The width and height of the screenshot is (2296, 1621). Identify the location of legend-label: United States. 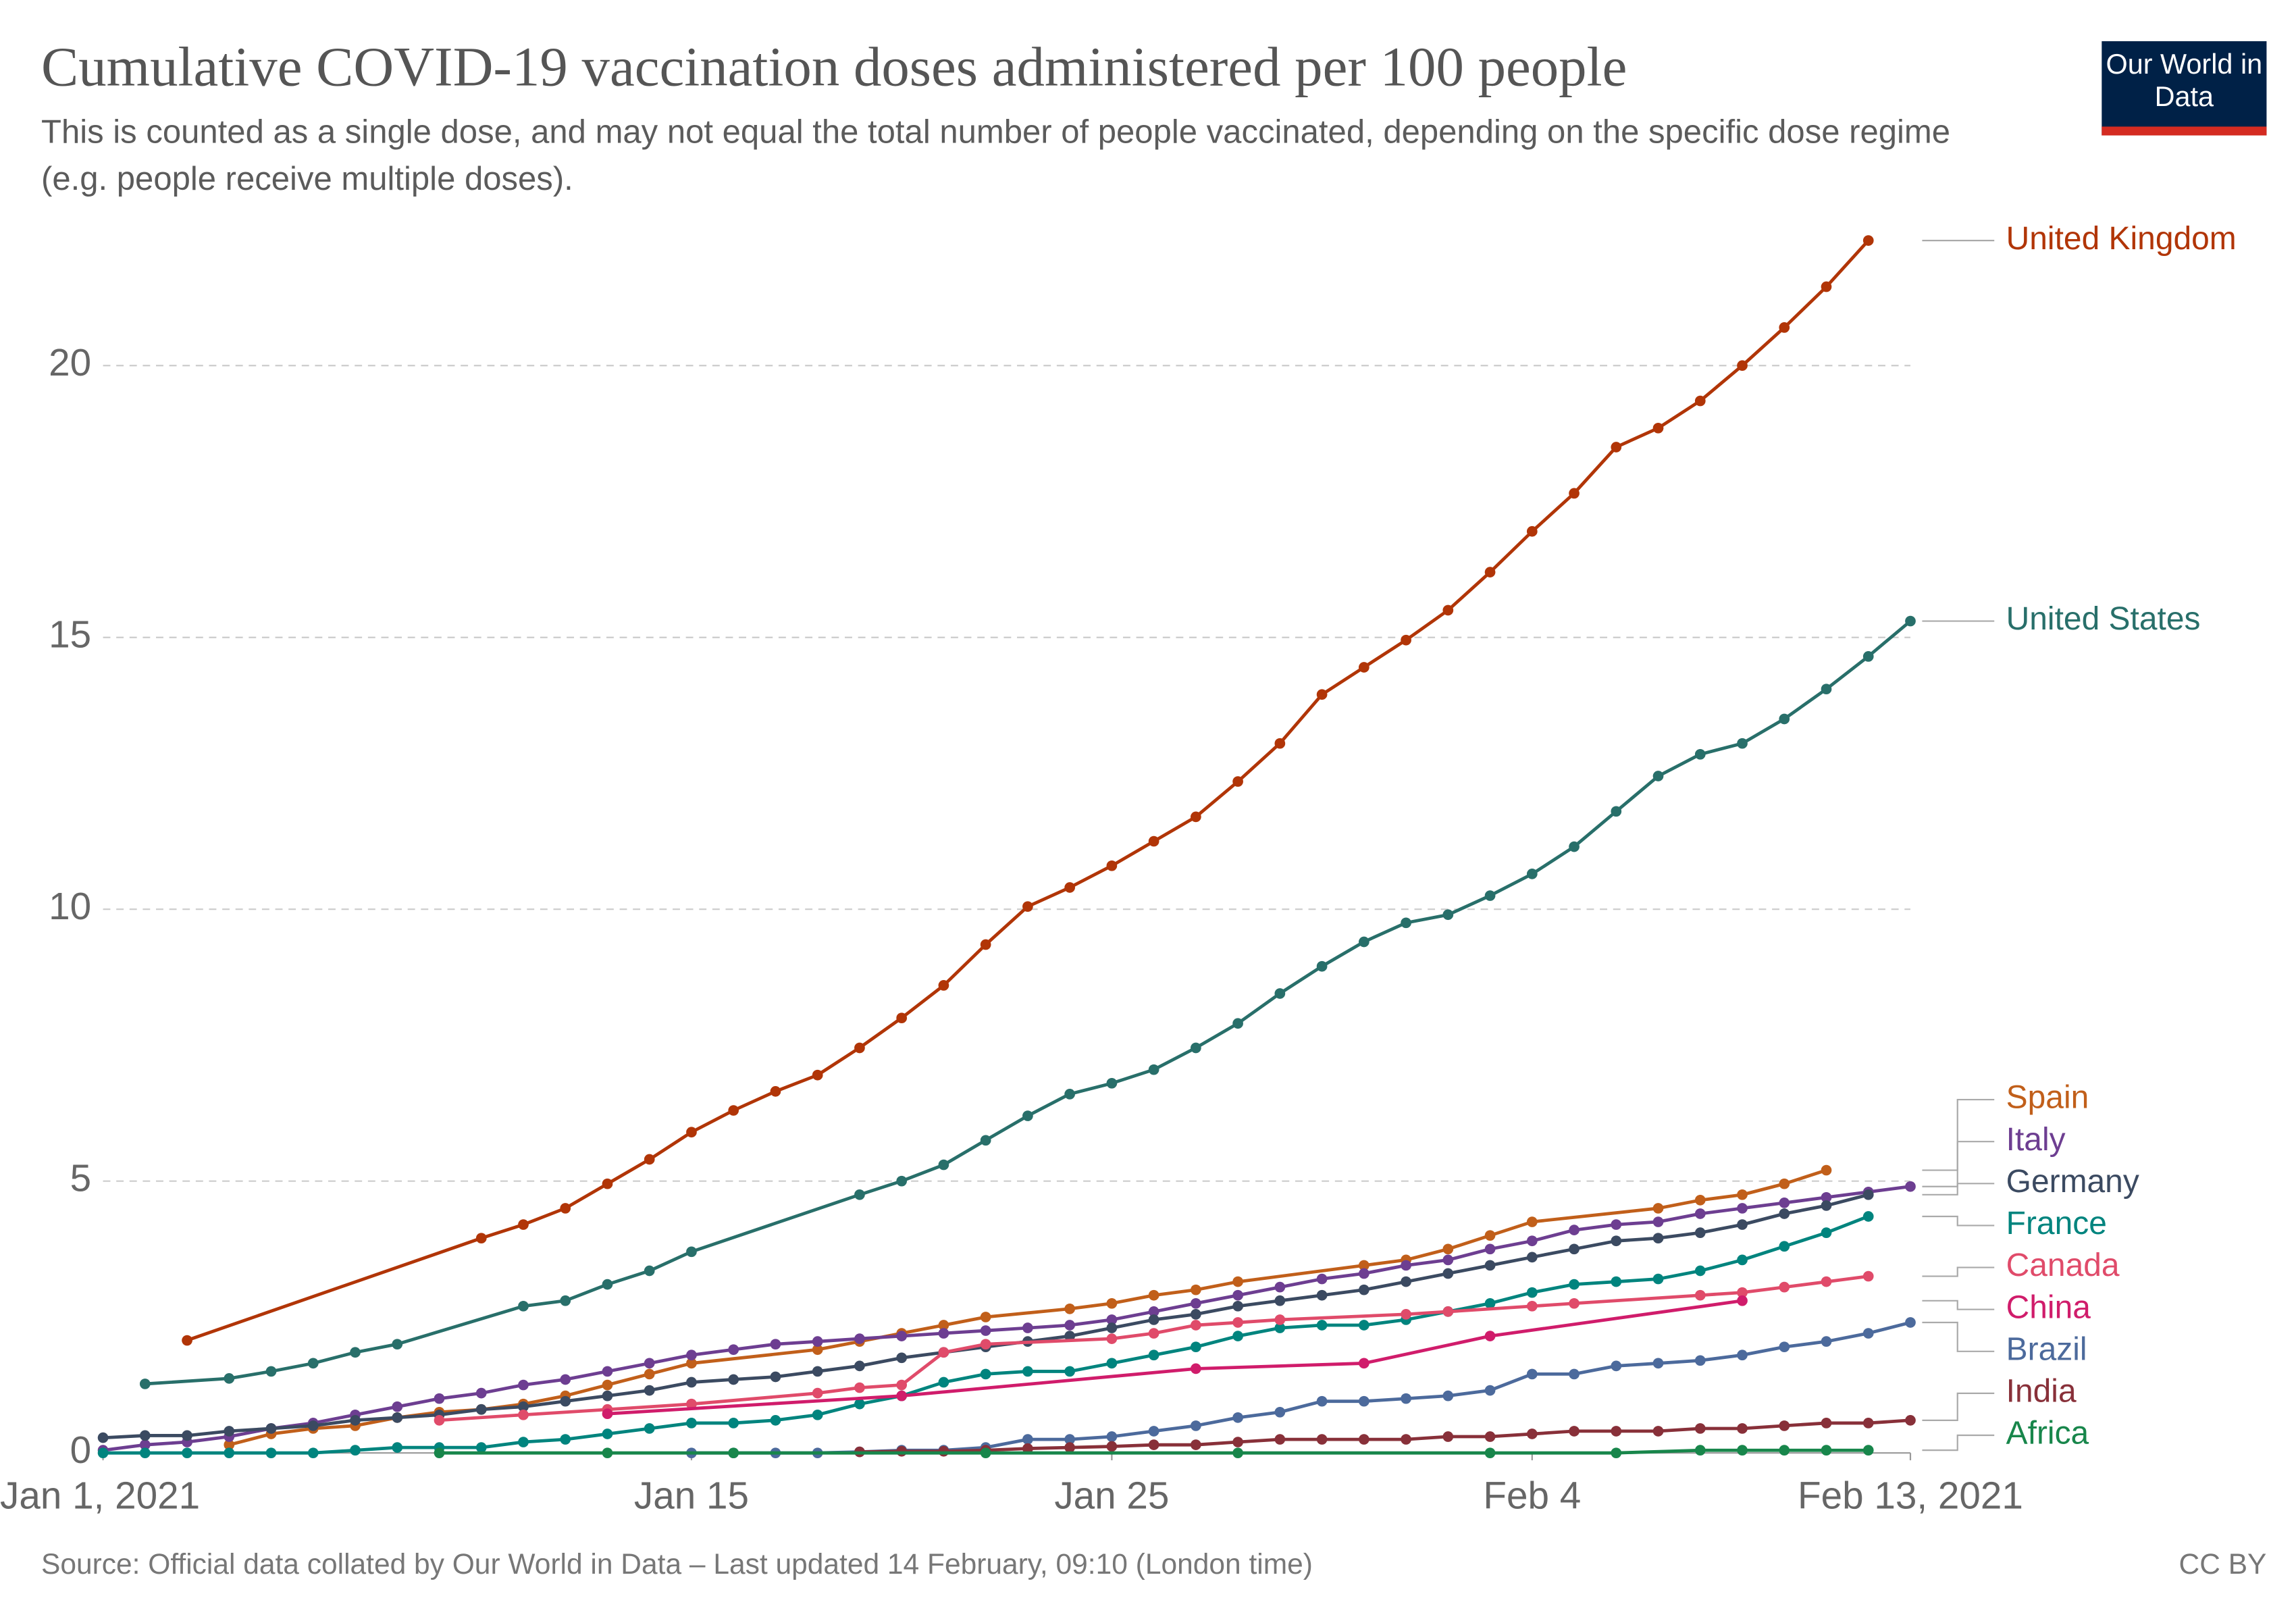
(2103, 619).